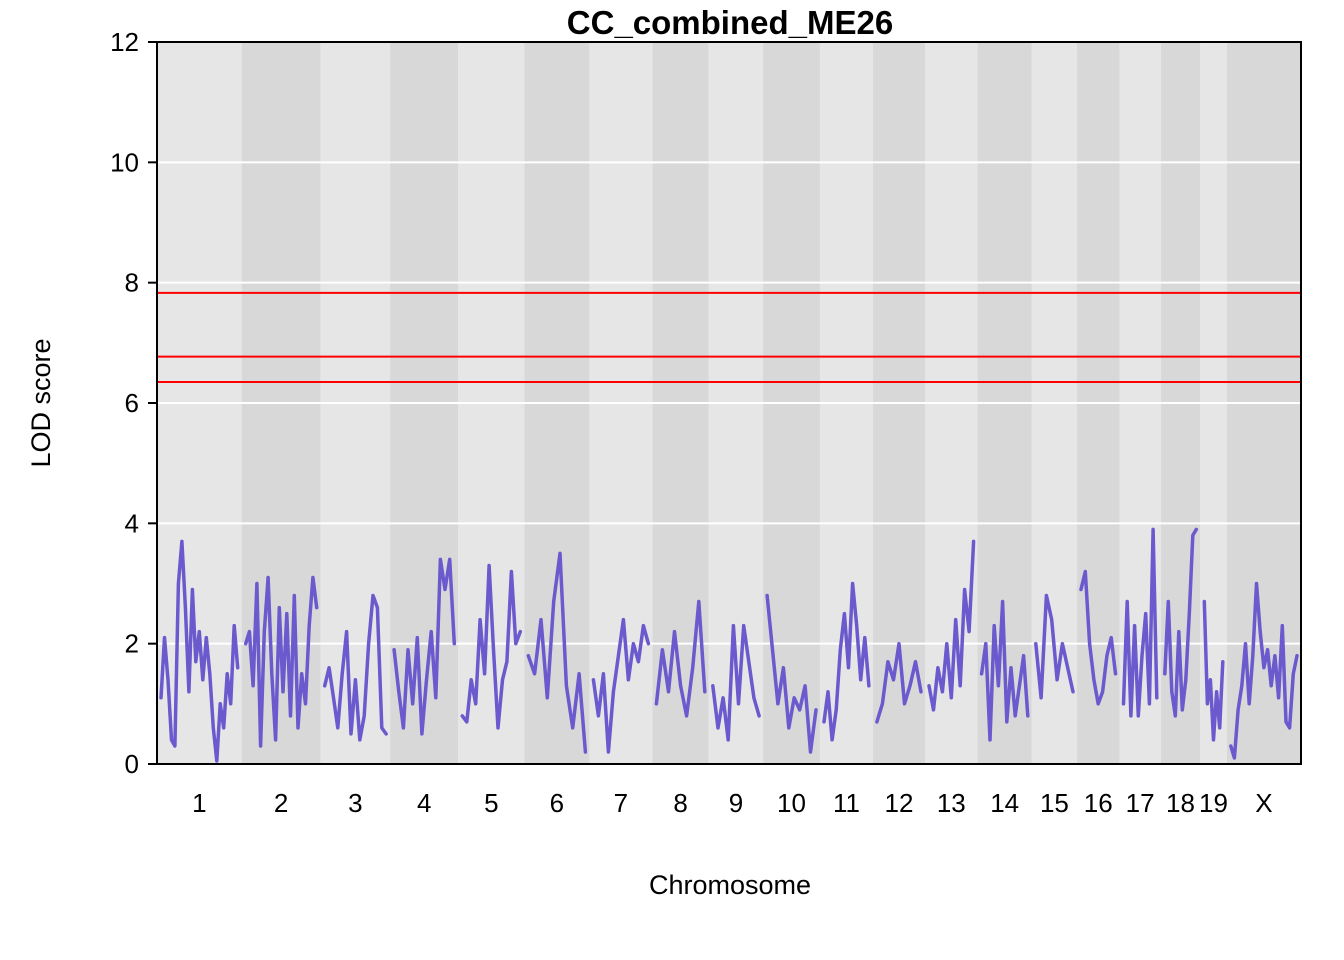 This screenshot has width=1344, height=960. What do you see at coordinates (899, 803) in the screenshot?
I see `x-tick-label-12: 12` at bounding box center [899, 803].